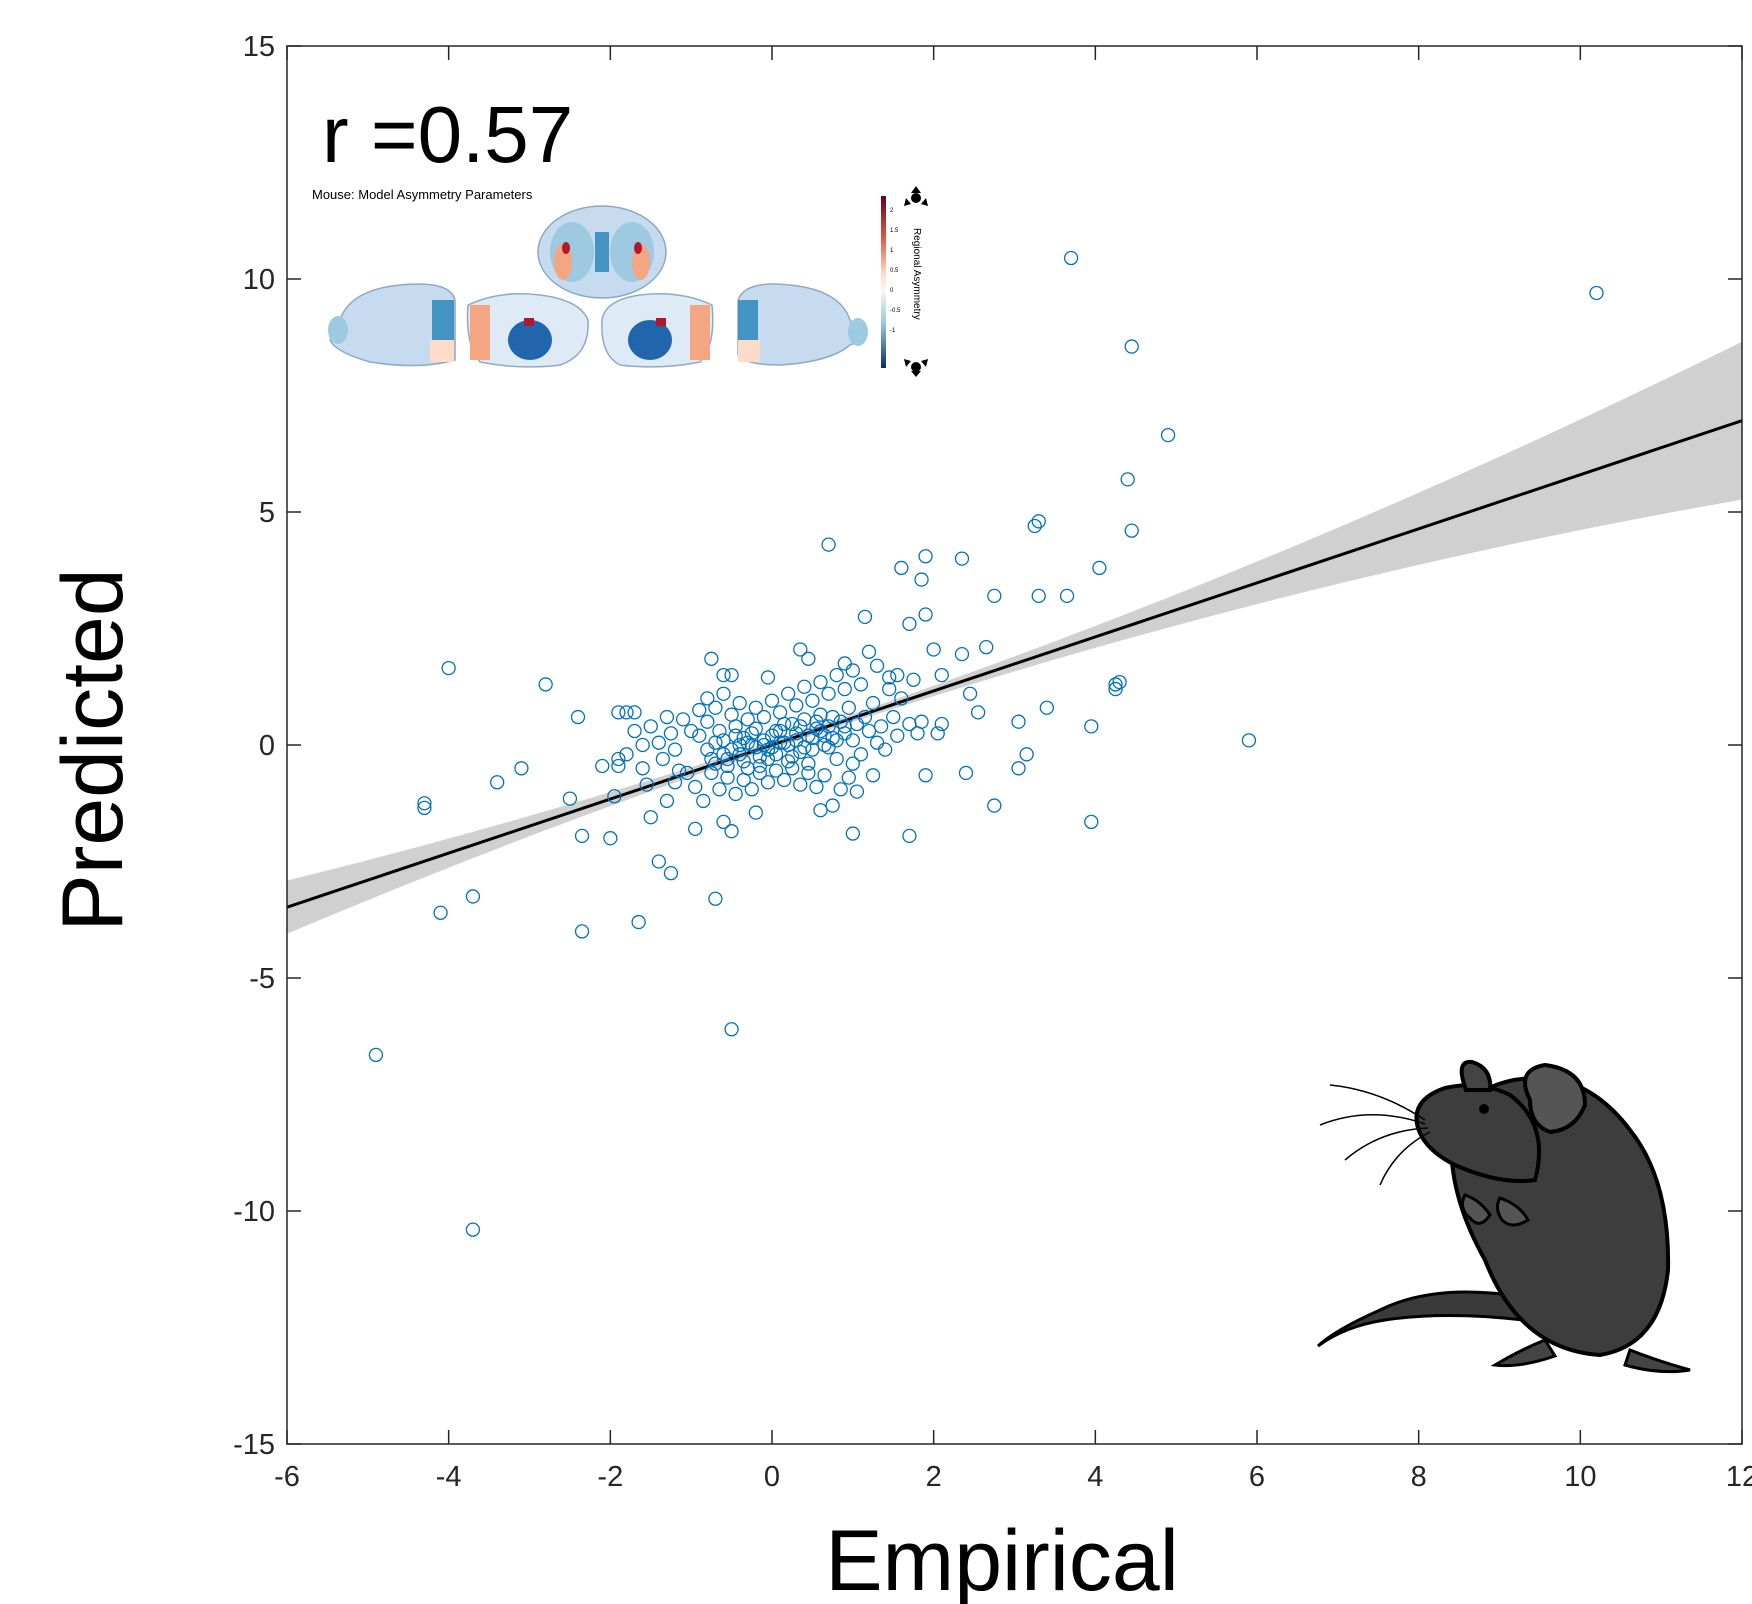 Image resolution: width=1752 pixels, height=1604 pixels. What do you see at coordinates (287, 1477) in the screenshot?
I see `x-tick-label: -6` at bounding box center [287, 1477].